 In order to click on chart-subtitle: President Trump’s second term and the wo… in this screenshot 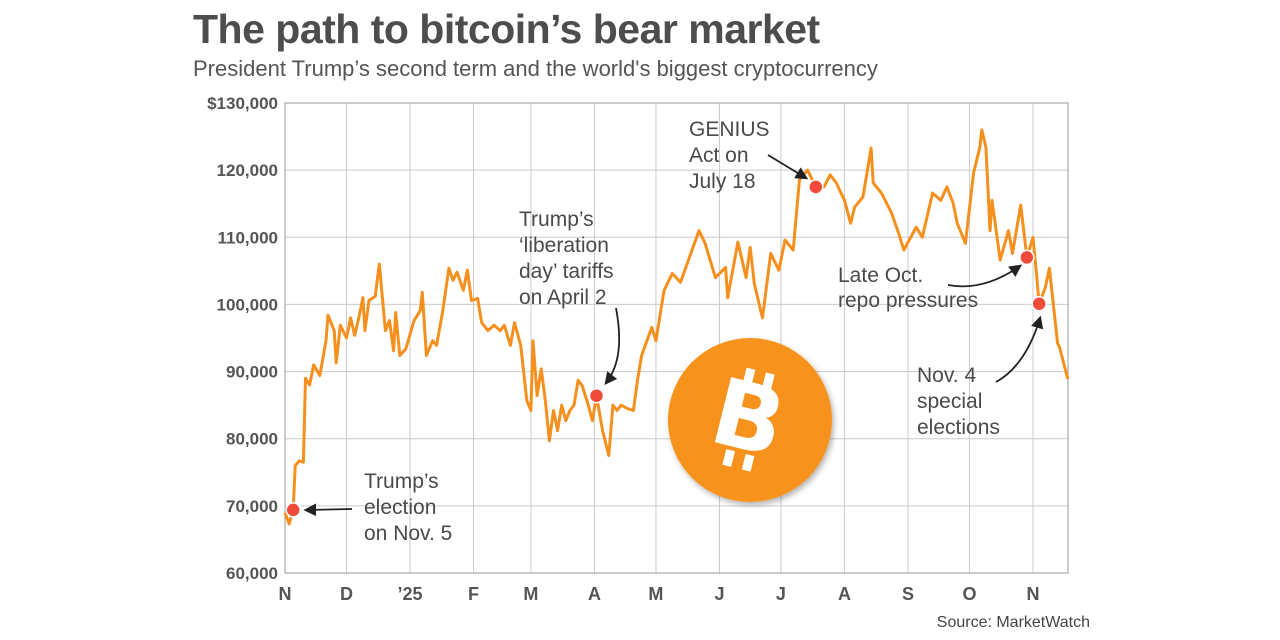, I will do `click(535, 68)`.